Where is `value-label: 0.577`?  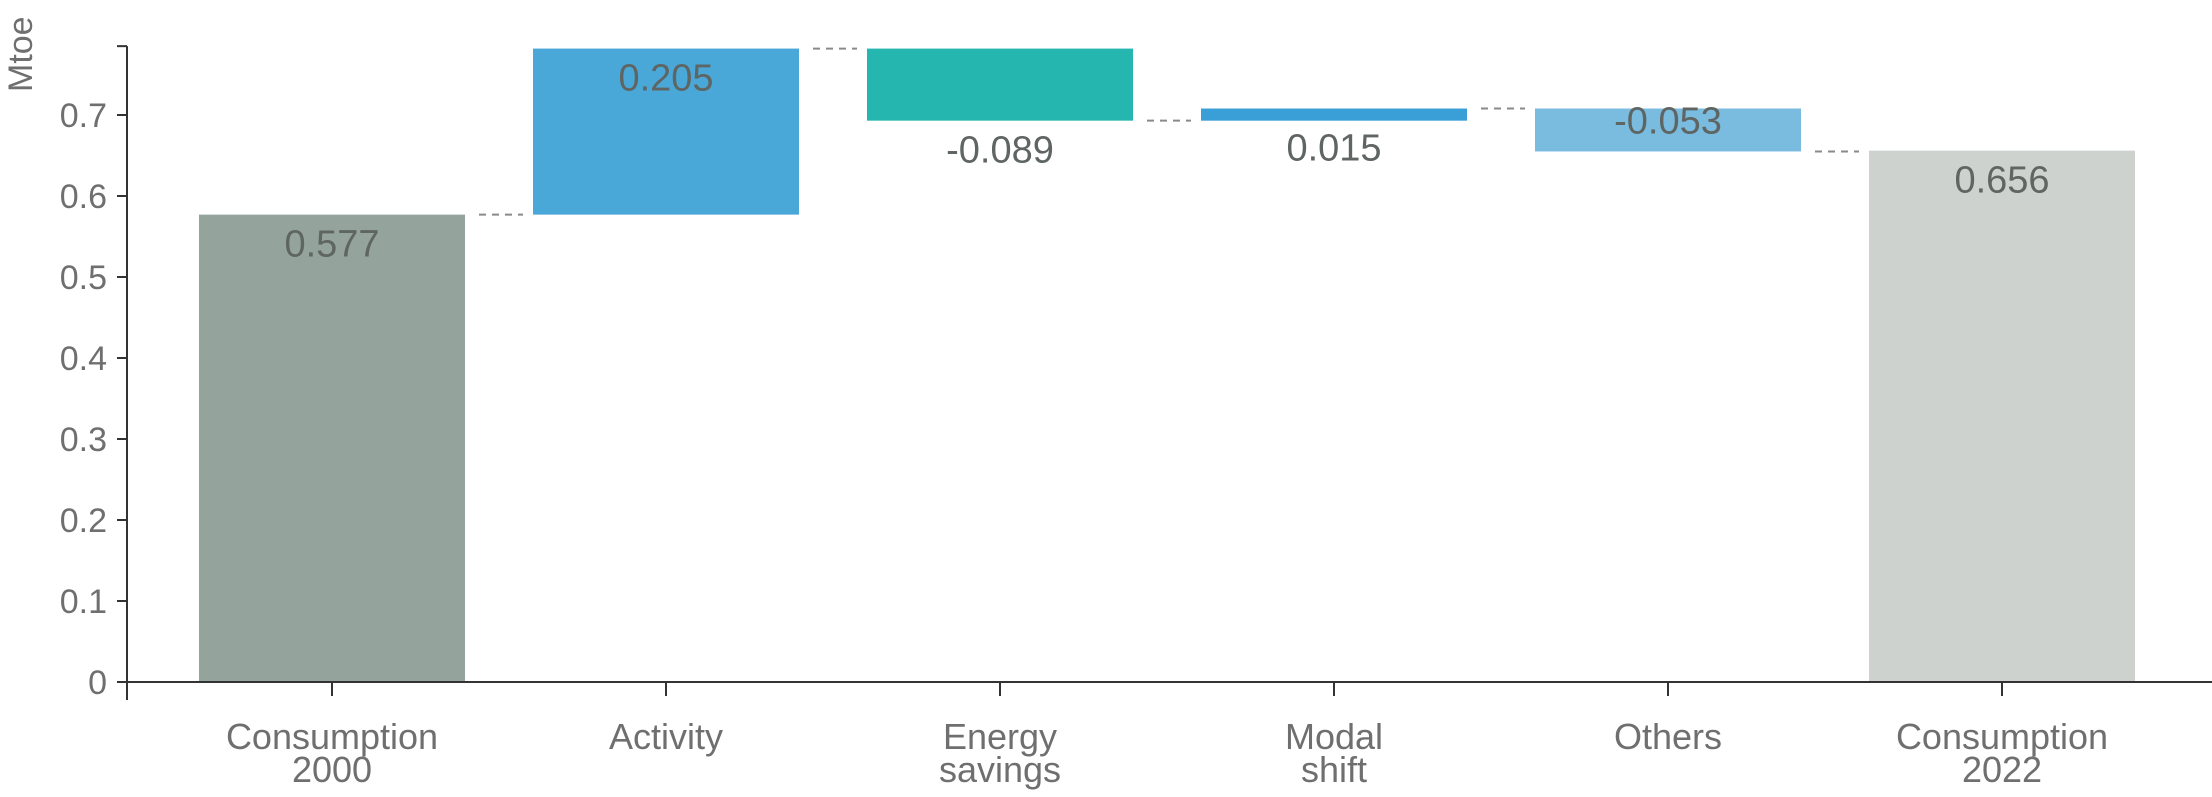
value-label: 0.577 is located at coordinates (331, 245).